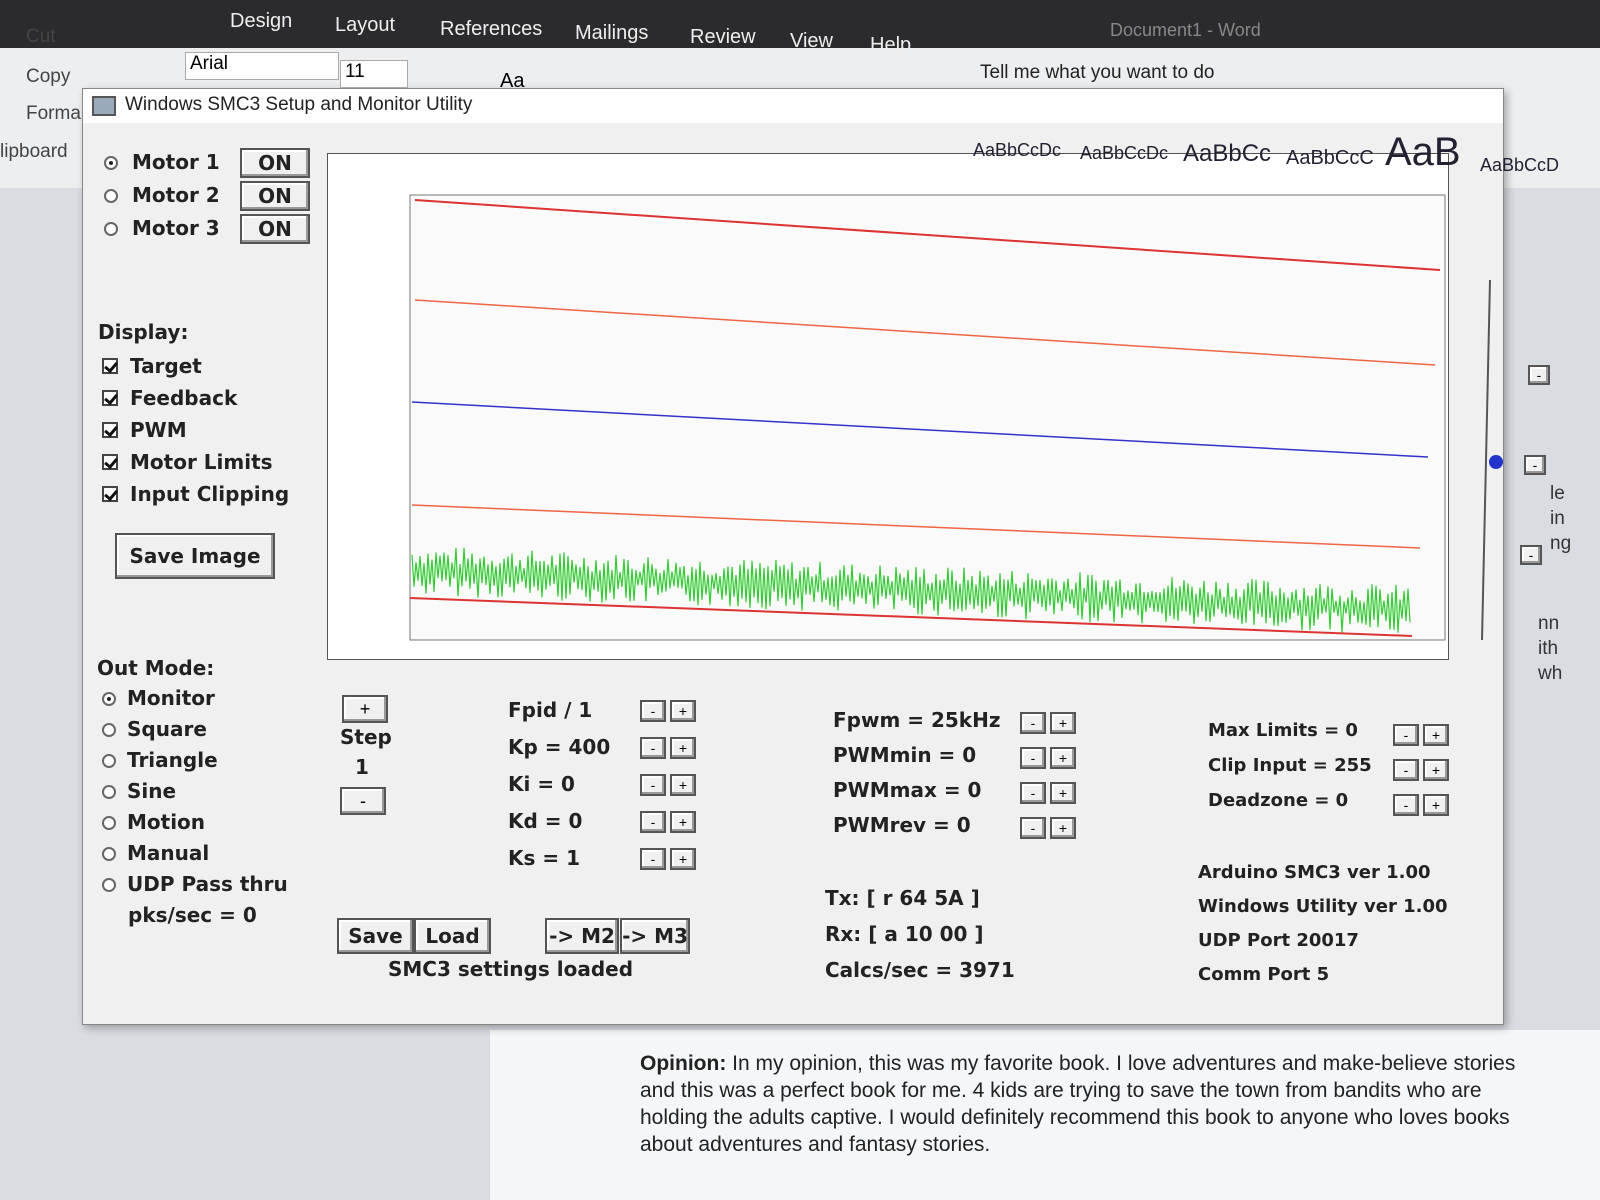  Describe the element at coordinates (1496, 462) in the screenshot. I see `slider-thumb` at that location.